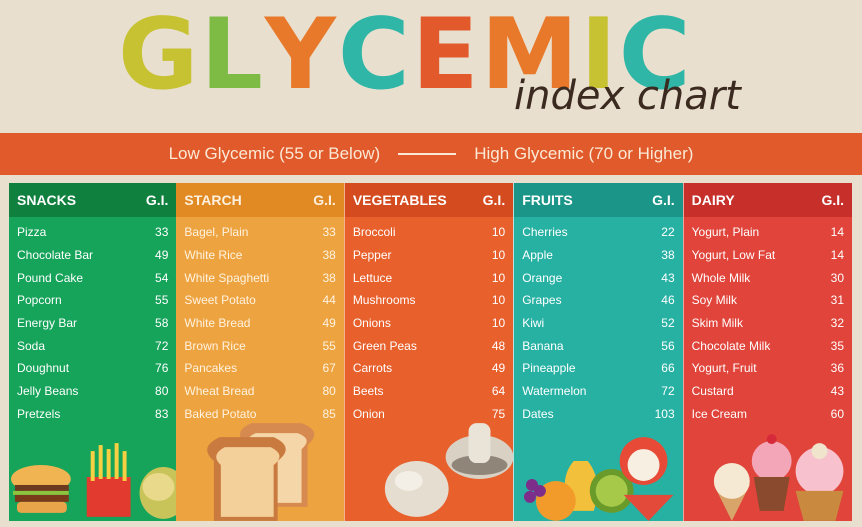 The width and height of the screenshot is (862, 527). What do you see at coordinates (259, 300) in the screenshot?
I see `list-item: Sweet Potato 44` at bounding box center [259, 300].